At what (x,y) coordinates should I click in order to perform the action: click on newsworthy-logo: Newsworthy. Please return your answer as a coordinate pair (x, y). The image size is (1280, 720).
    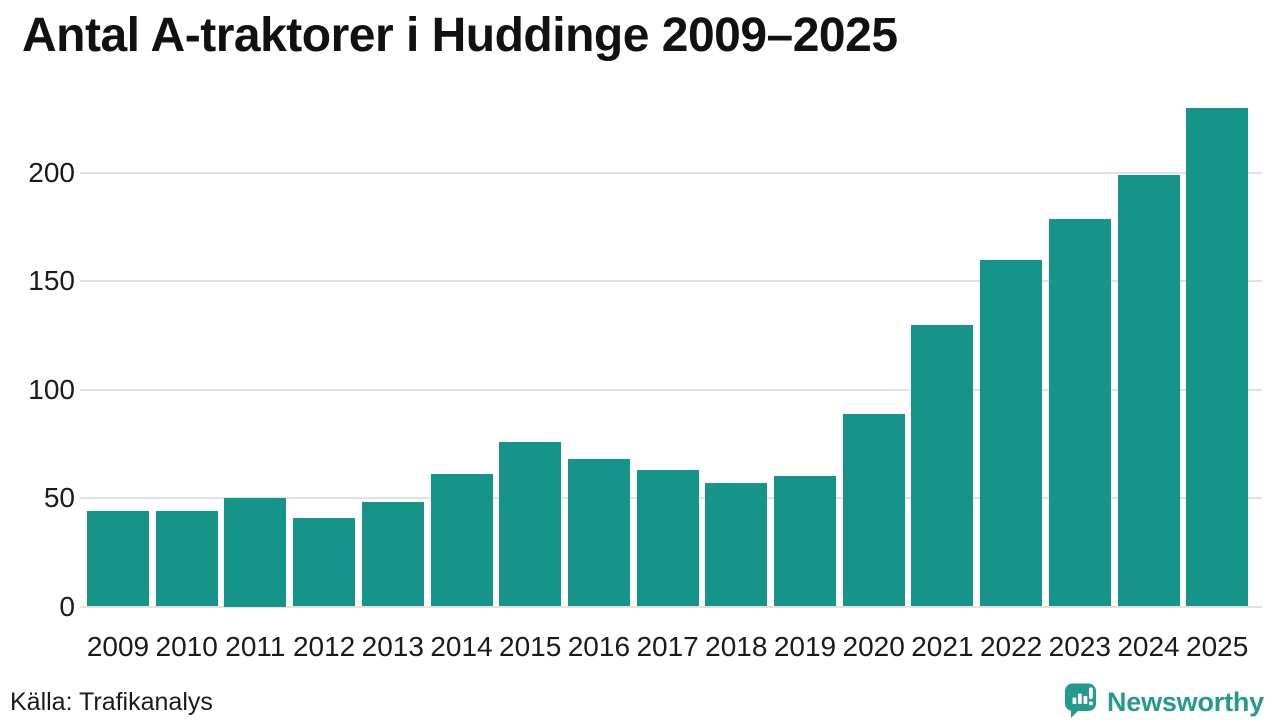
    Looking at the image, I should click on (1163, 700).